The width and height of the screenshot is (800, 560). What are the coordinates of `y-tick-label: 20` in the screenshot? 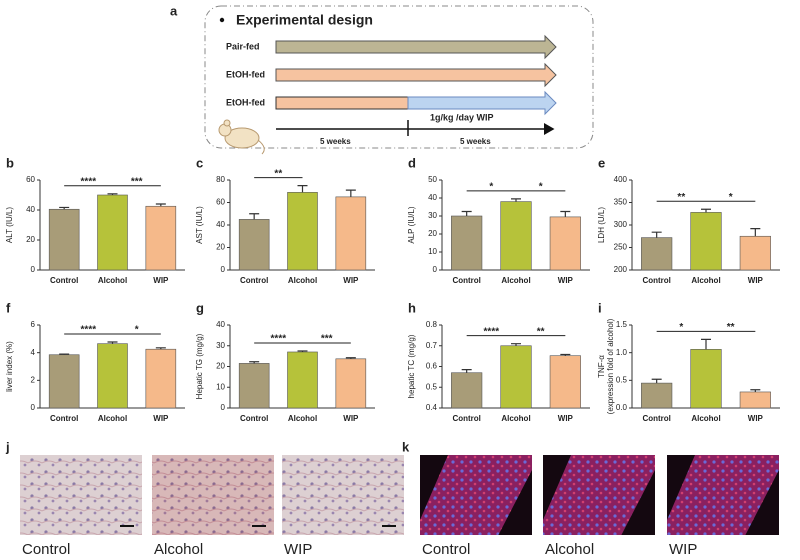 It's located at (432, 233).